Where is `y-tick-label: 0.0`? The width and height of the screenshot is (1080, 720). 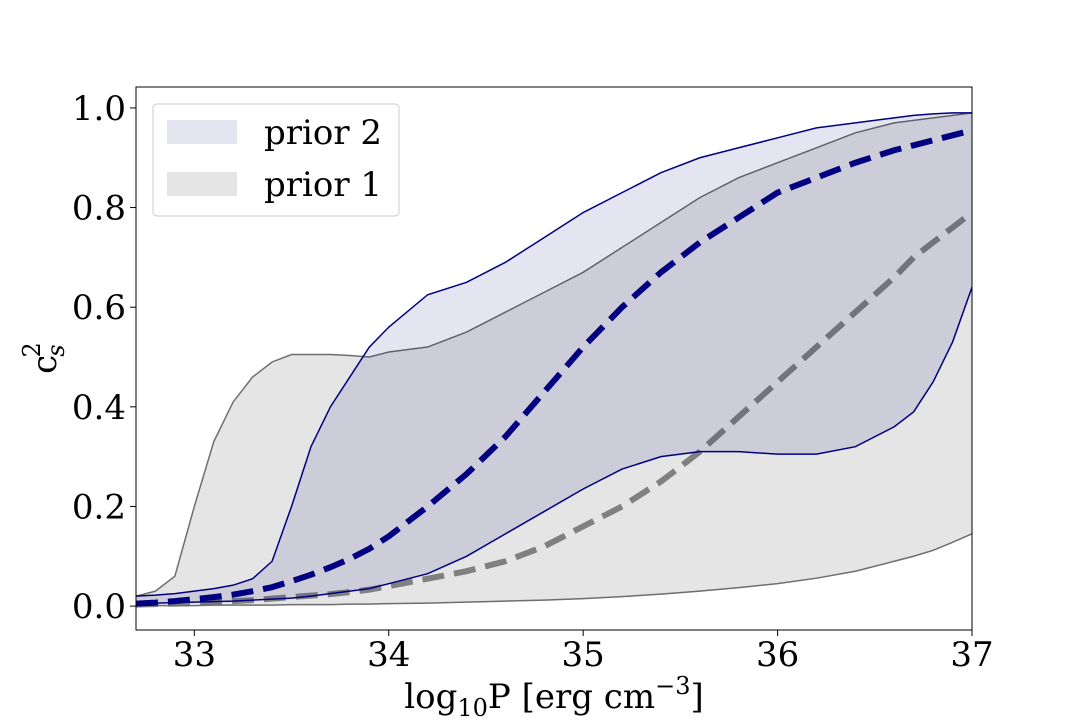
y-tick-label: 0.0 is located at coordinates (99, 607).